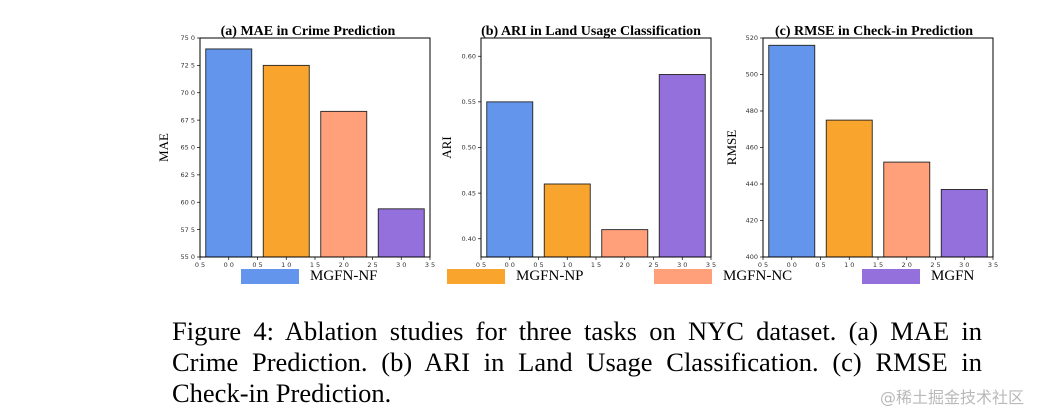 The height and width of the screenshot is (418, 1040). Describe the element at coordinates (752, 184) in the screenshot. I see `y-tick-label: 440` at that location.